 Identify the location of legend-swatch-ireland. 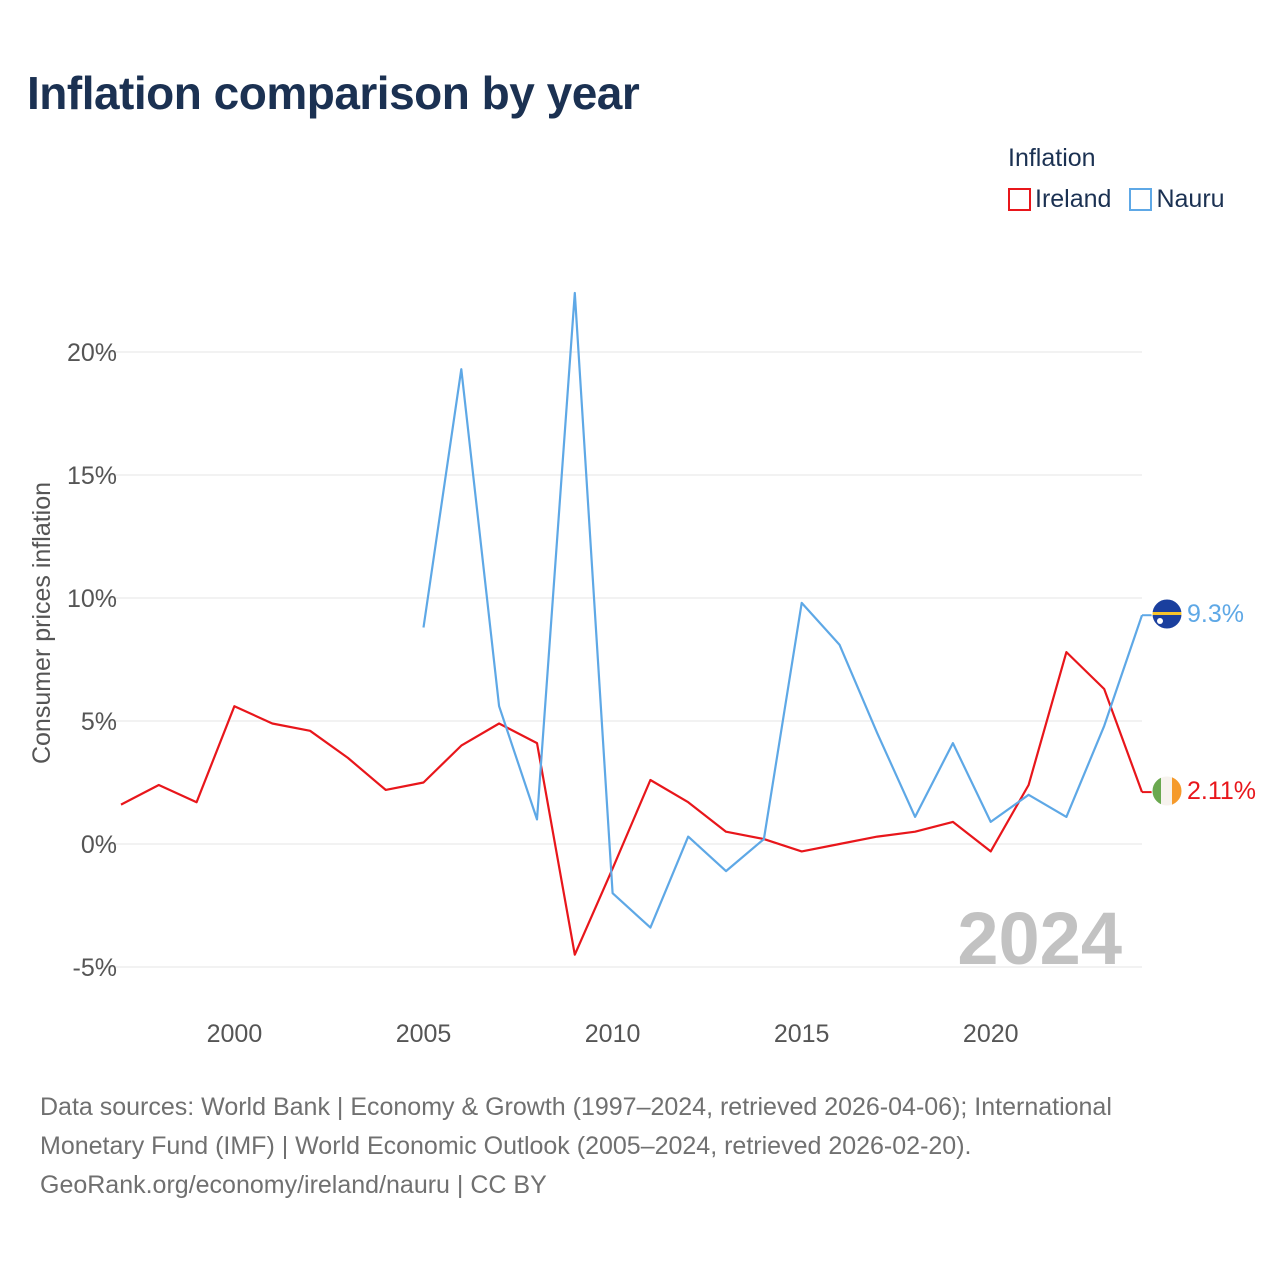
(1019, 199).